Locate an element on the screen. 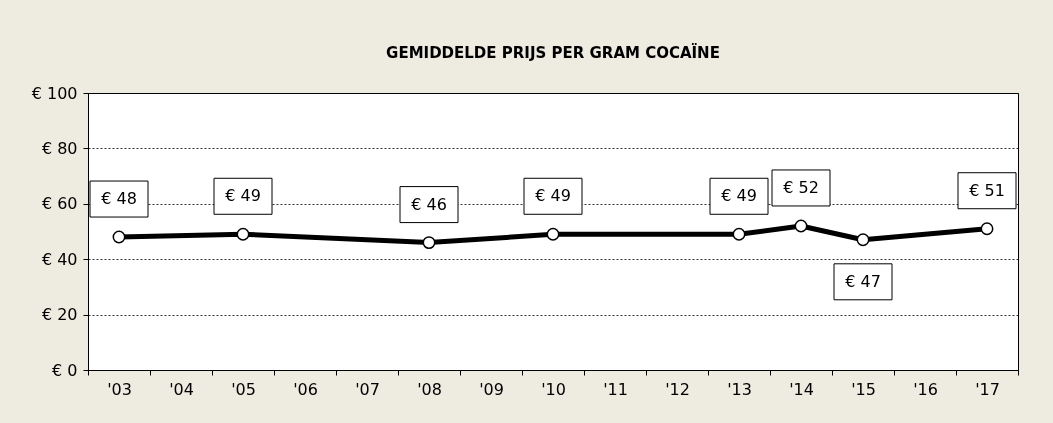 The height and width of the screenshot is (423, 1053). x-tick-label: '12 is located at coordinates (677, 389).